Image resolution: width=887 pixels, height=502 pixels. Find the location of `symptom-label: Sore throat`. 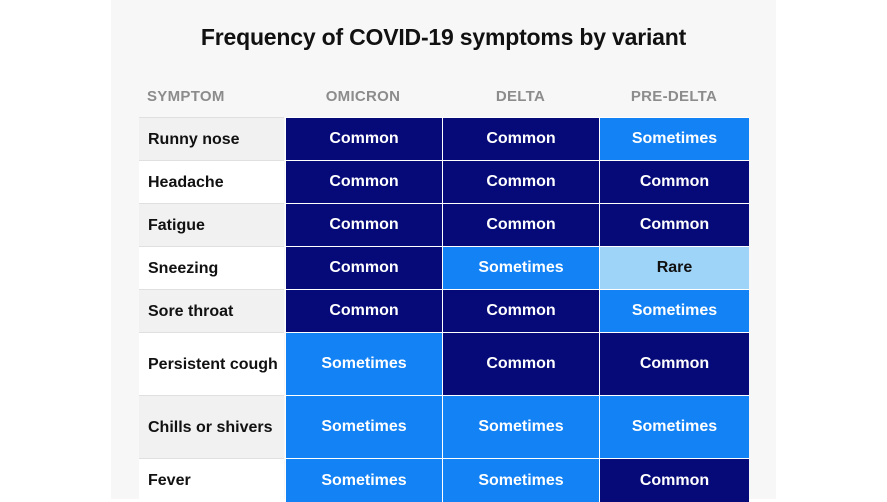

symptom-label: Sore throat is located at coordinates (211, 310).